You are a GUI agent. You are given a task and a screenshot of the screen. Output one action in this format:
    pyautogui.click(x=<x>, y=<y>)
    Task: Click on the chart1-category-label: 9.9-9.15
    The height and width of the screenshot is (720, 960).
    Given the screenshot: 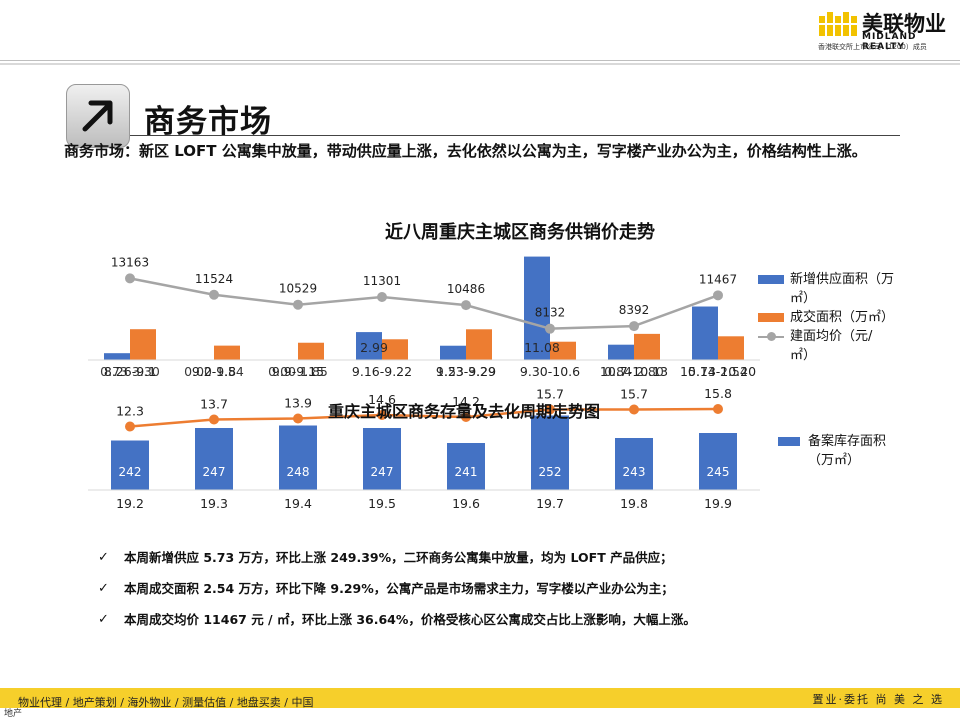 What is the action you would take?
    pyautogui.click(x=298, y=371)
    